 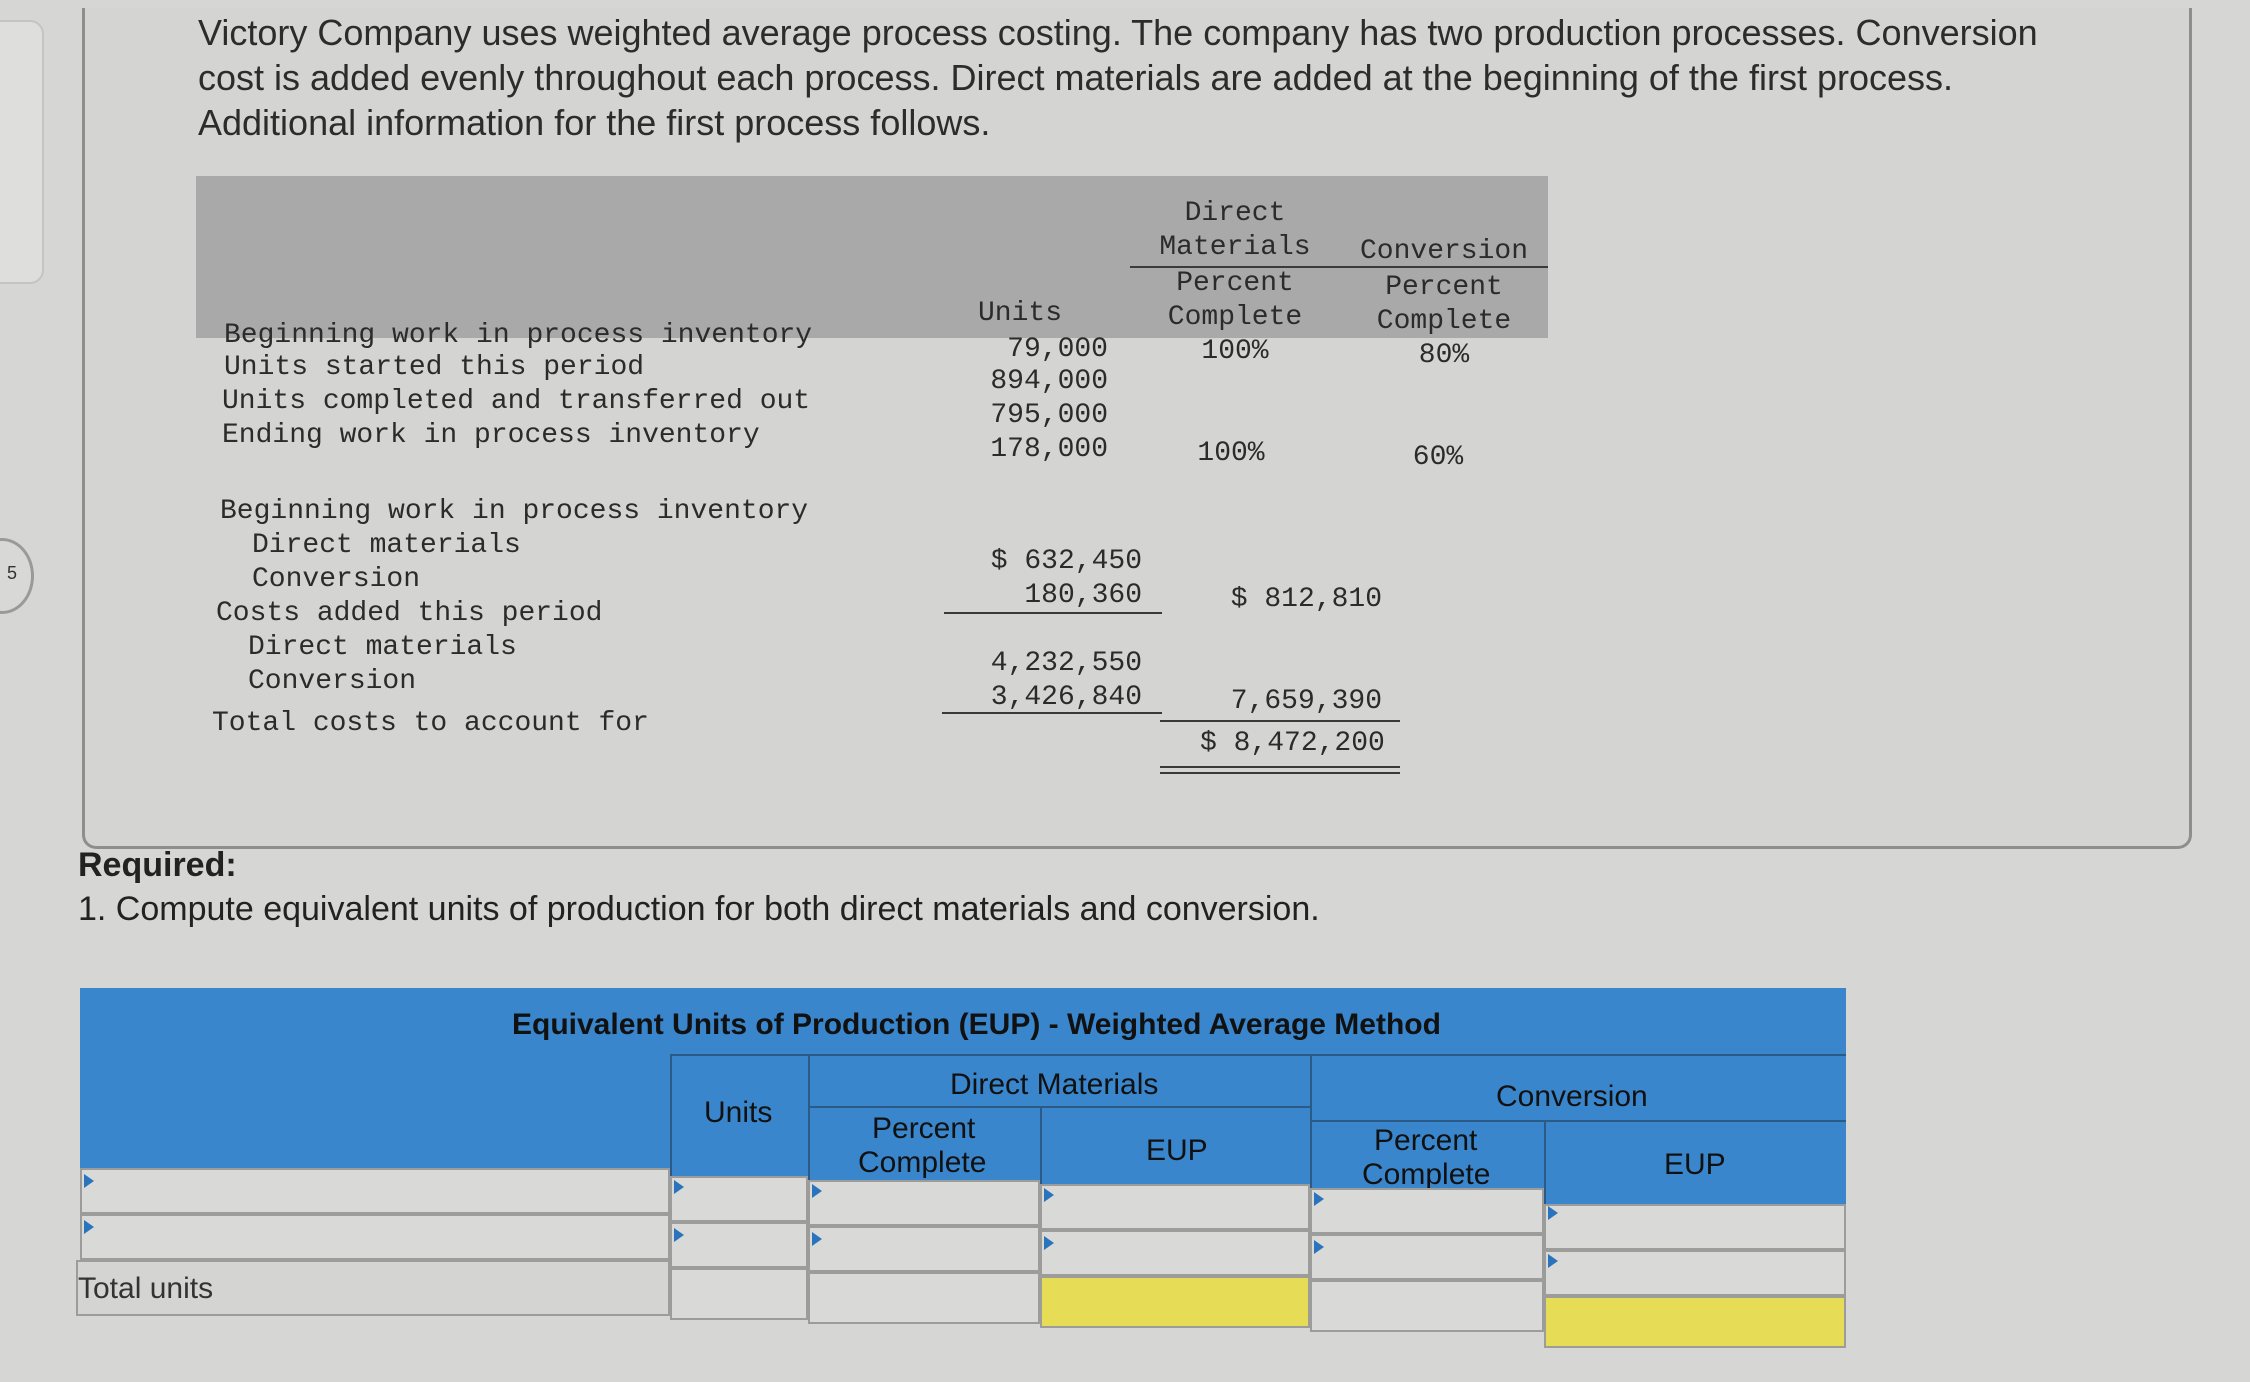 I want to click on bwip-subtotal-line, so click(x=1053, y=613).